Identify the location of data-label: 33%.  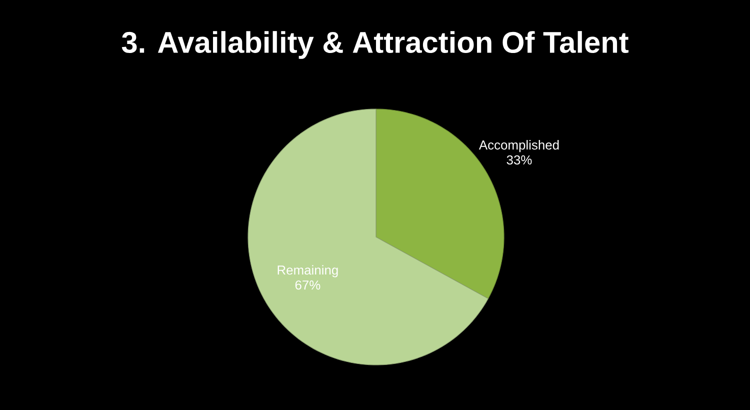
(519, 160).